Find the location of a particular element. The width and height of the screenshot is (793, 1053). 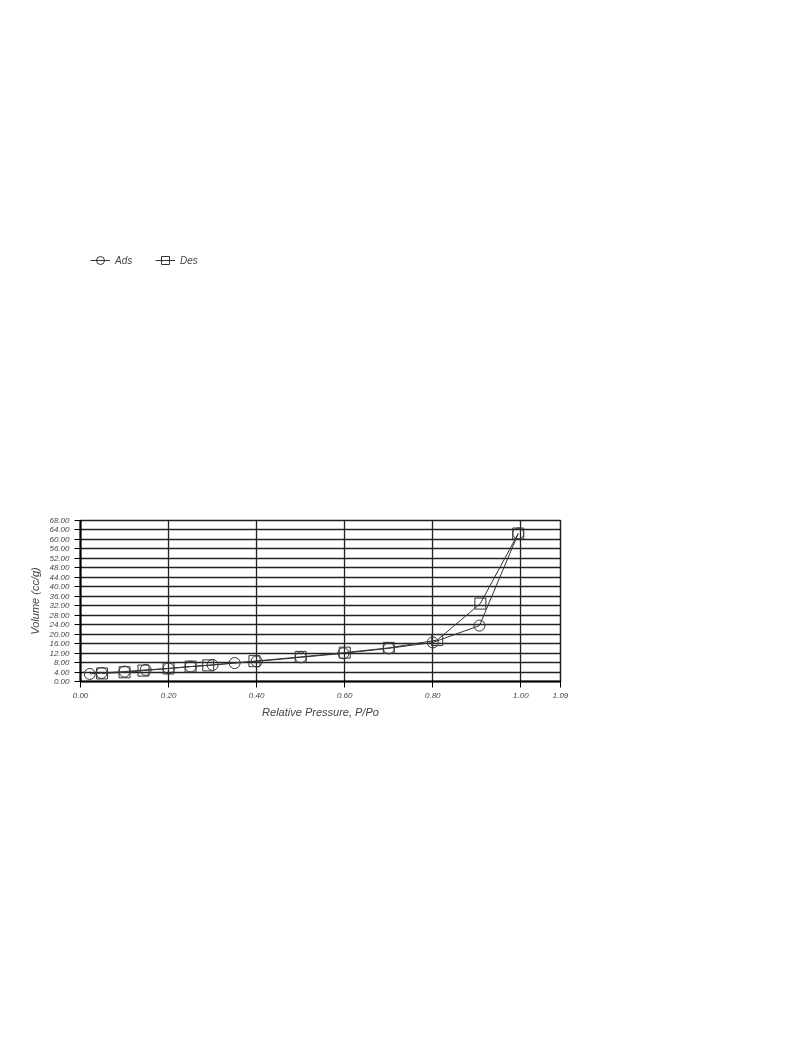

y-axis-title: Volume (cc/g) is located at coordinates (35, 600).